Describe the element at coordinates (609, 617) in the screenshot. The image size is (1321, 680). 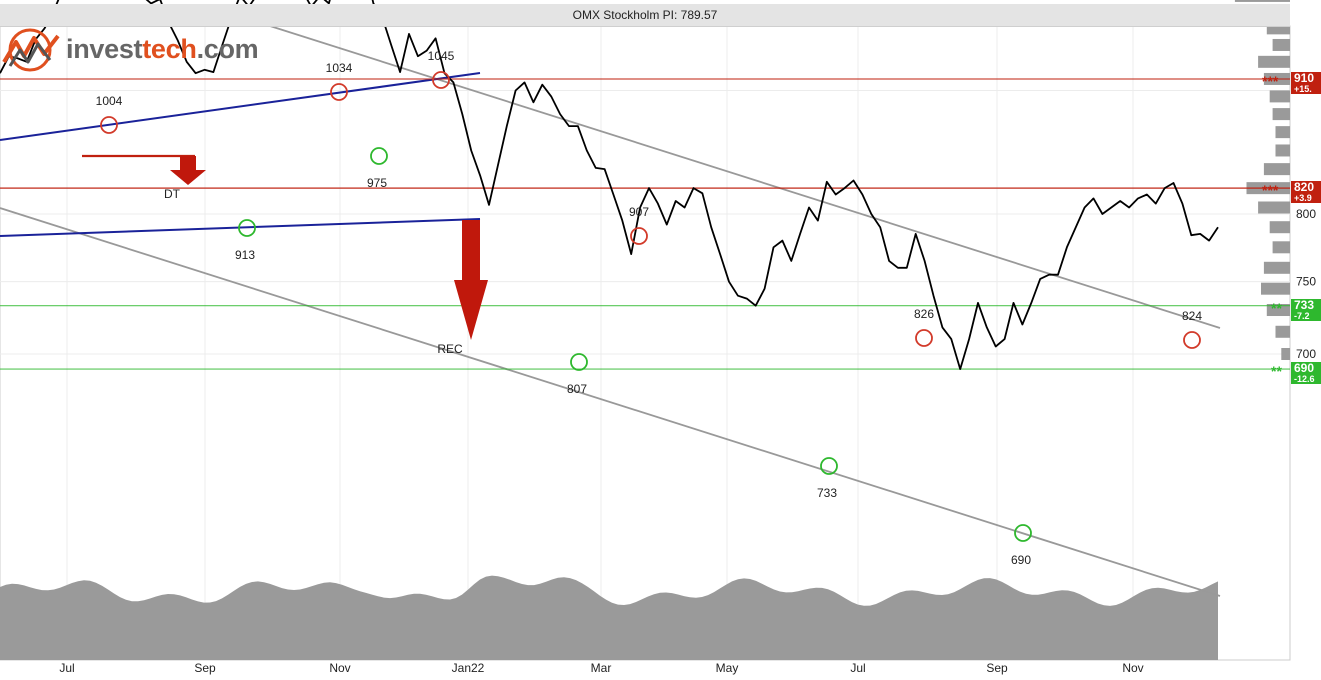
I see `volume-area` at that location.